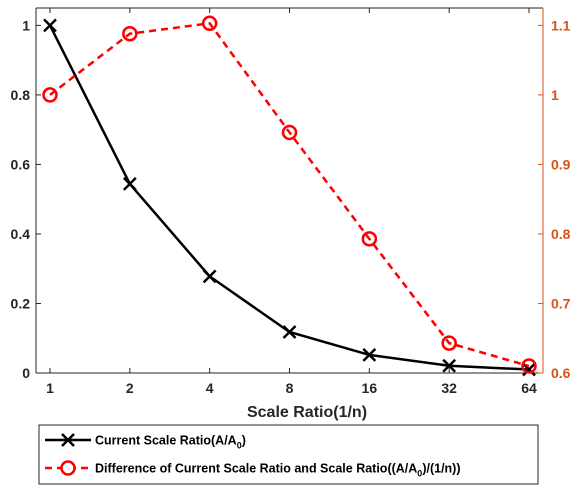 This screenshot has height=487, width=575. I want to click on right-tick-label: 0.6, so click(561, 373).